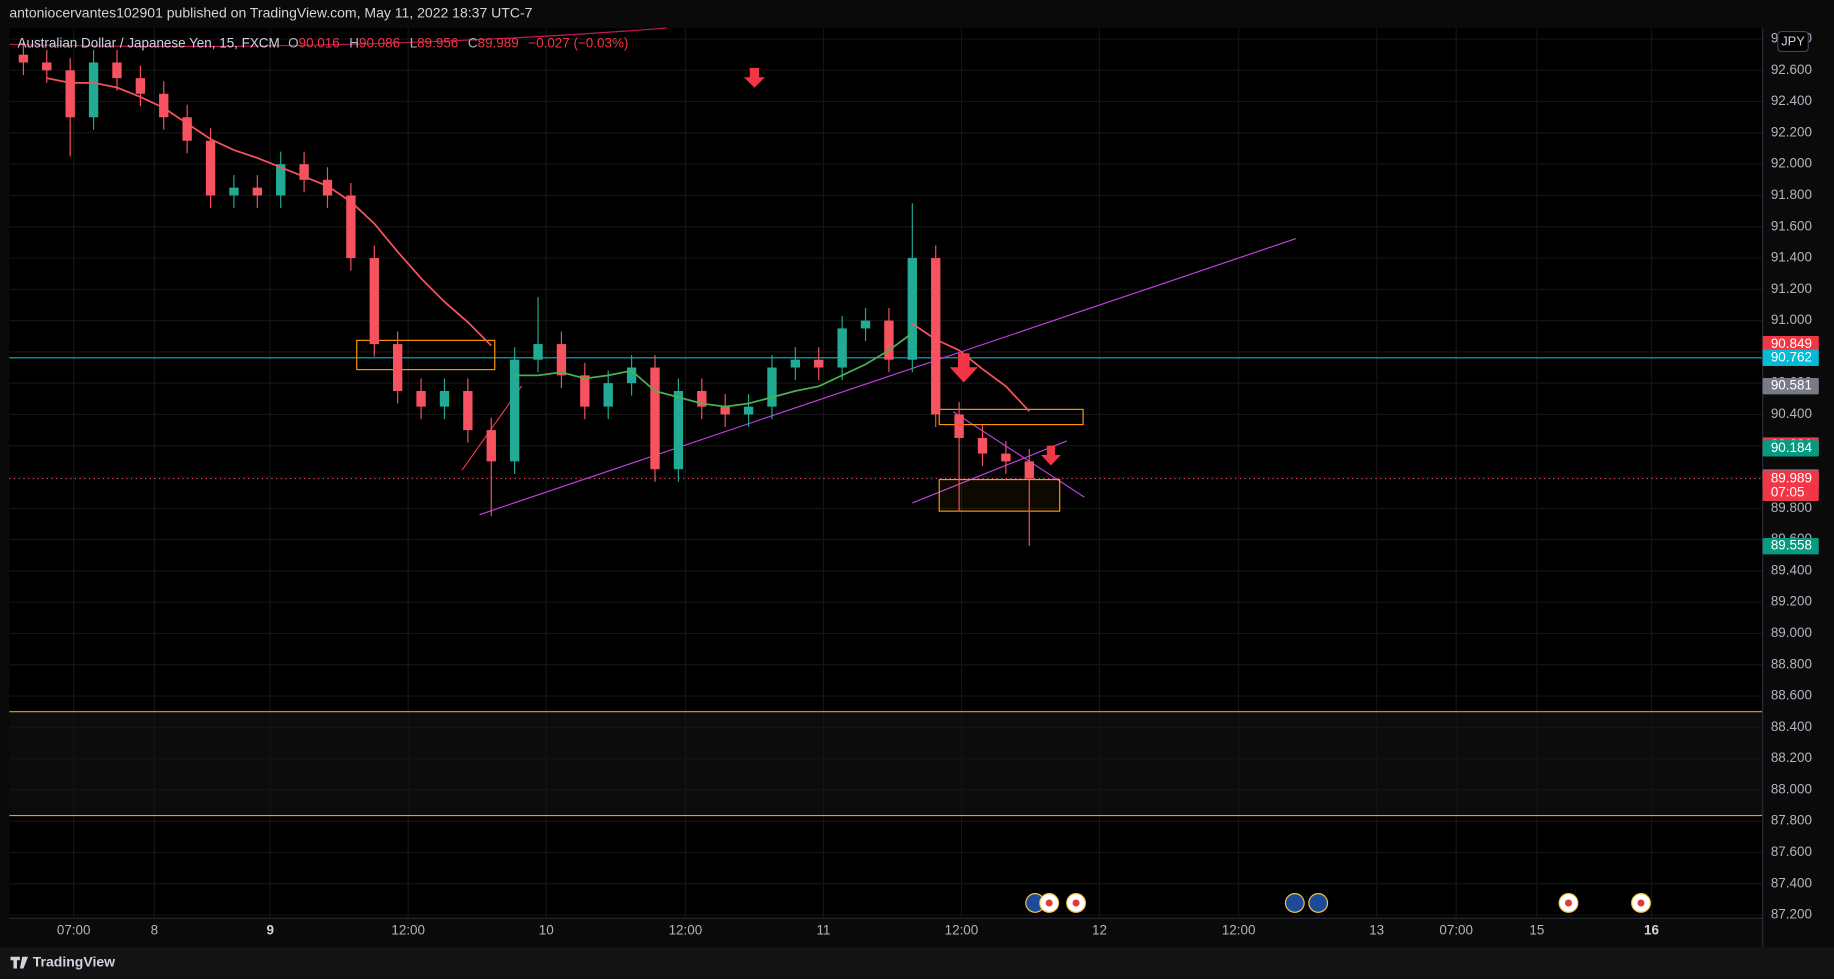  What do you see at coordinates (1791, 100) in the screenshot?
I see `y-tick-label: 92.400` at bounding box center [1791, 100].